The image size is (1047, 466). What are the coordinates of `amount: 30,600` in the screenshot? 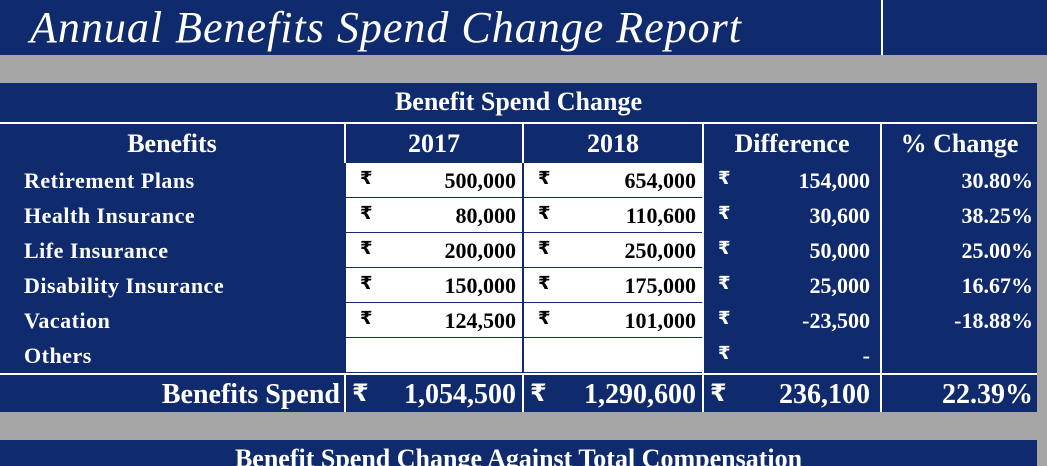 It's located at (840, 215).